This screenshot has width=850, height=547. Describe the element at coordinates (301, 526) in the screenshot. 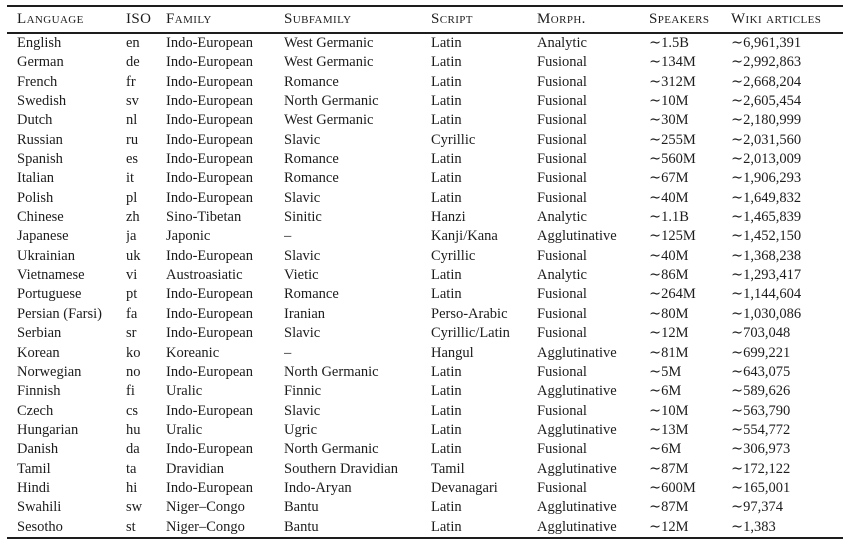

I see `cell-subfamily: Bantu` at that location.